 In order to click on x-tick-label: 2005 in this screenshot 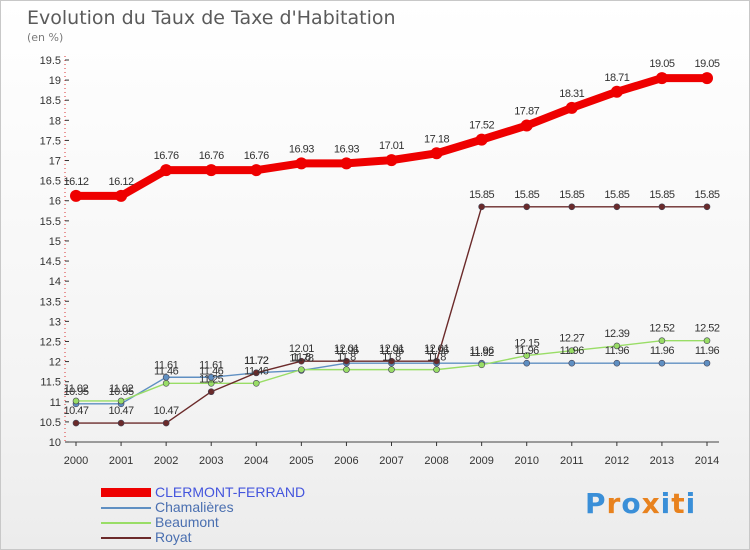, I will do `click(301, 461)`.